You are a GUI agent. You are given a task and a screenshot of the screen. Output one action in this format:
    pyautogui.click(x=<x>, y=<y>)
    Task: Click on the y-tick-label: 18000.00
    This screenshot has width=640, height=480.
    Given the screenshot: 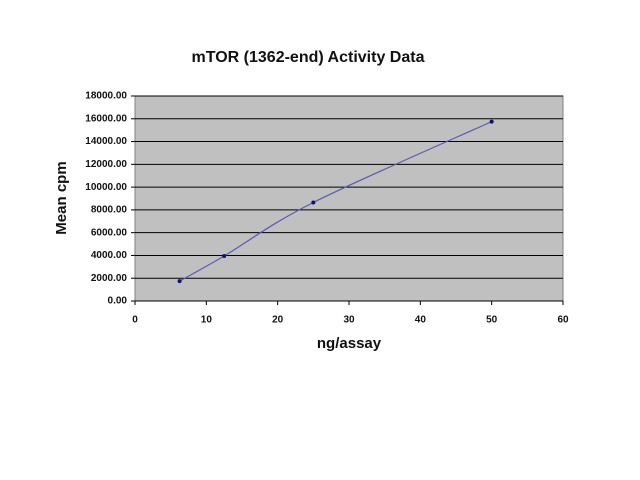 What is the action you would take?
    pyautogui.click(x=106, y=96)
    